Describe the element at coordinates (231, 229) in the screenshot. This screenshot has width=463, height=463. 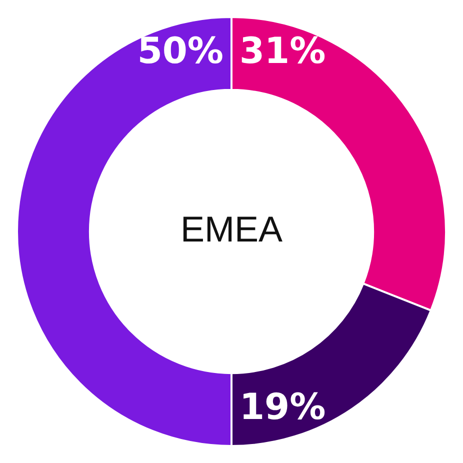
I see `text: EMEA` at that location.